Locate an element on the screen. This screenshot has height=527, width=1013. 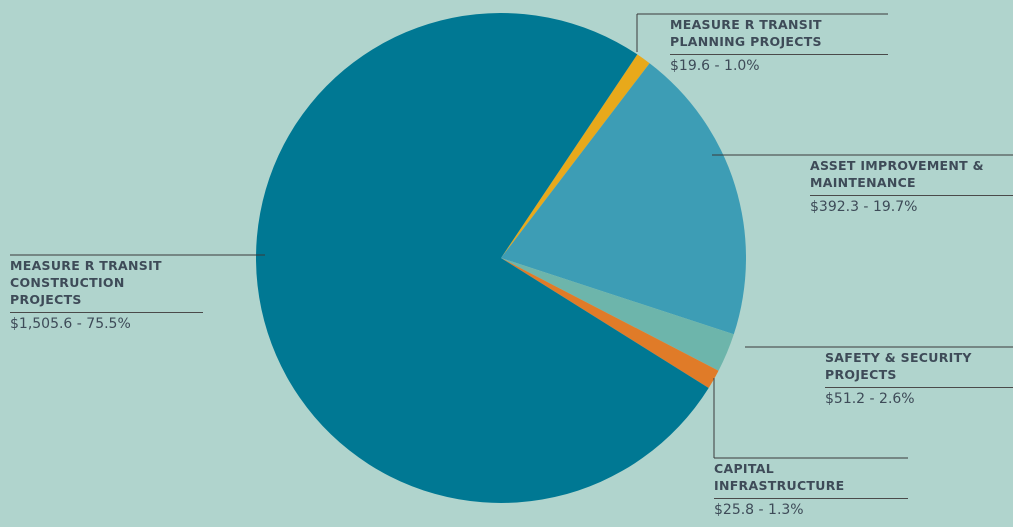
category-label: CAPITAL INFRASTRUCTURE is located at coordinates (811, 479).